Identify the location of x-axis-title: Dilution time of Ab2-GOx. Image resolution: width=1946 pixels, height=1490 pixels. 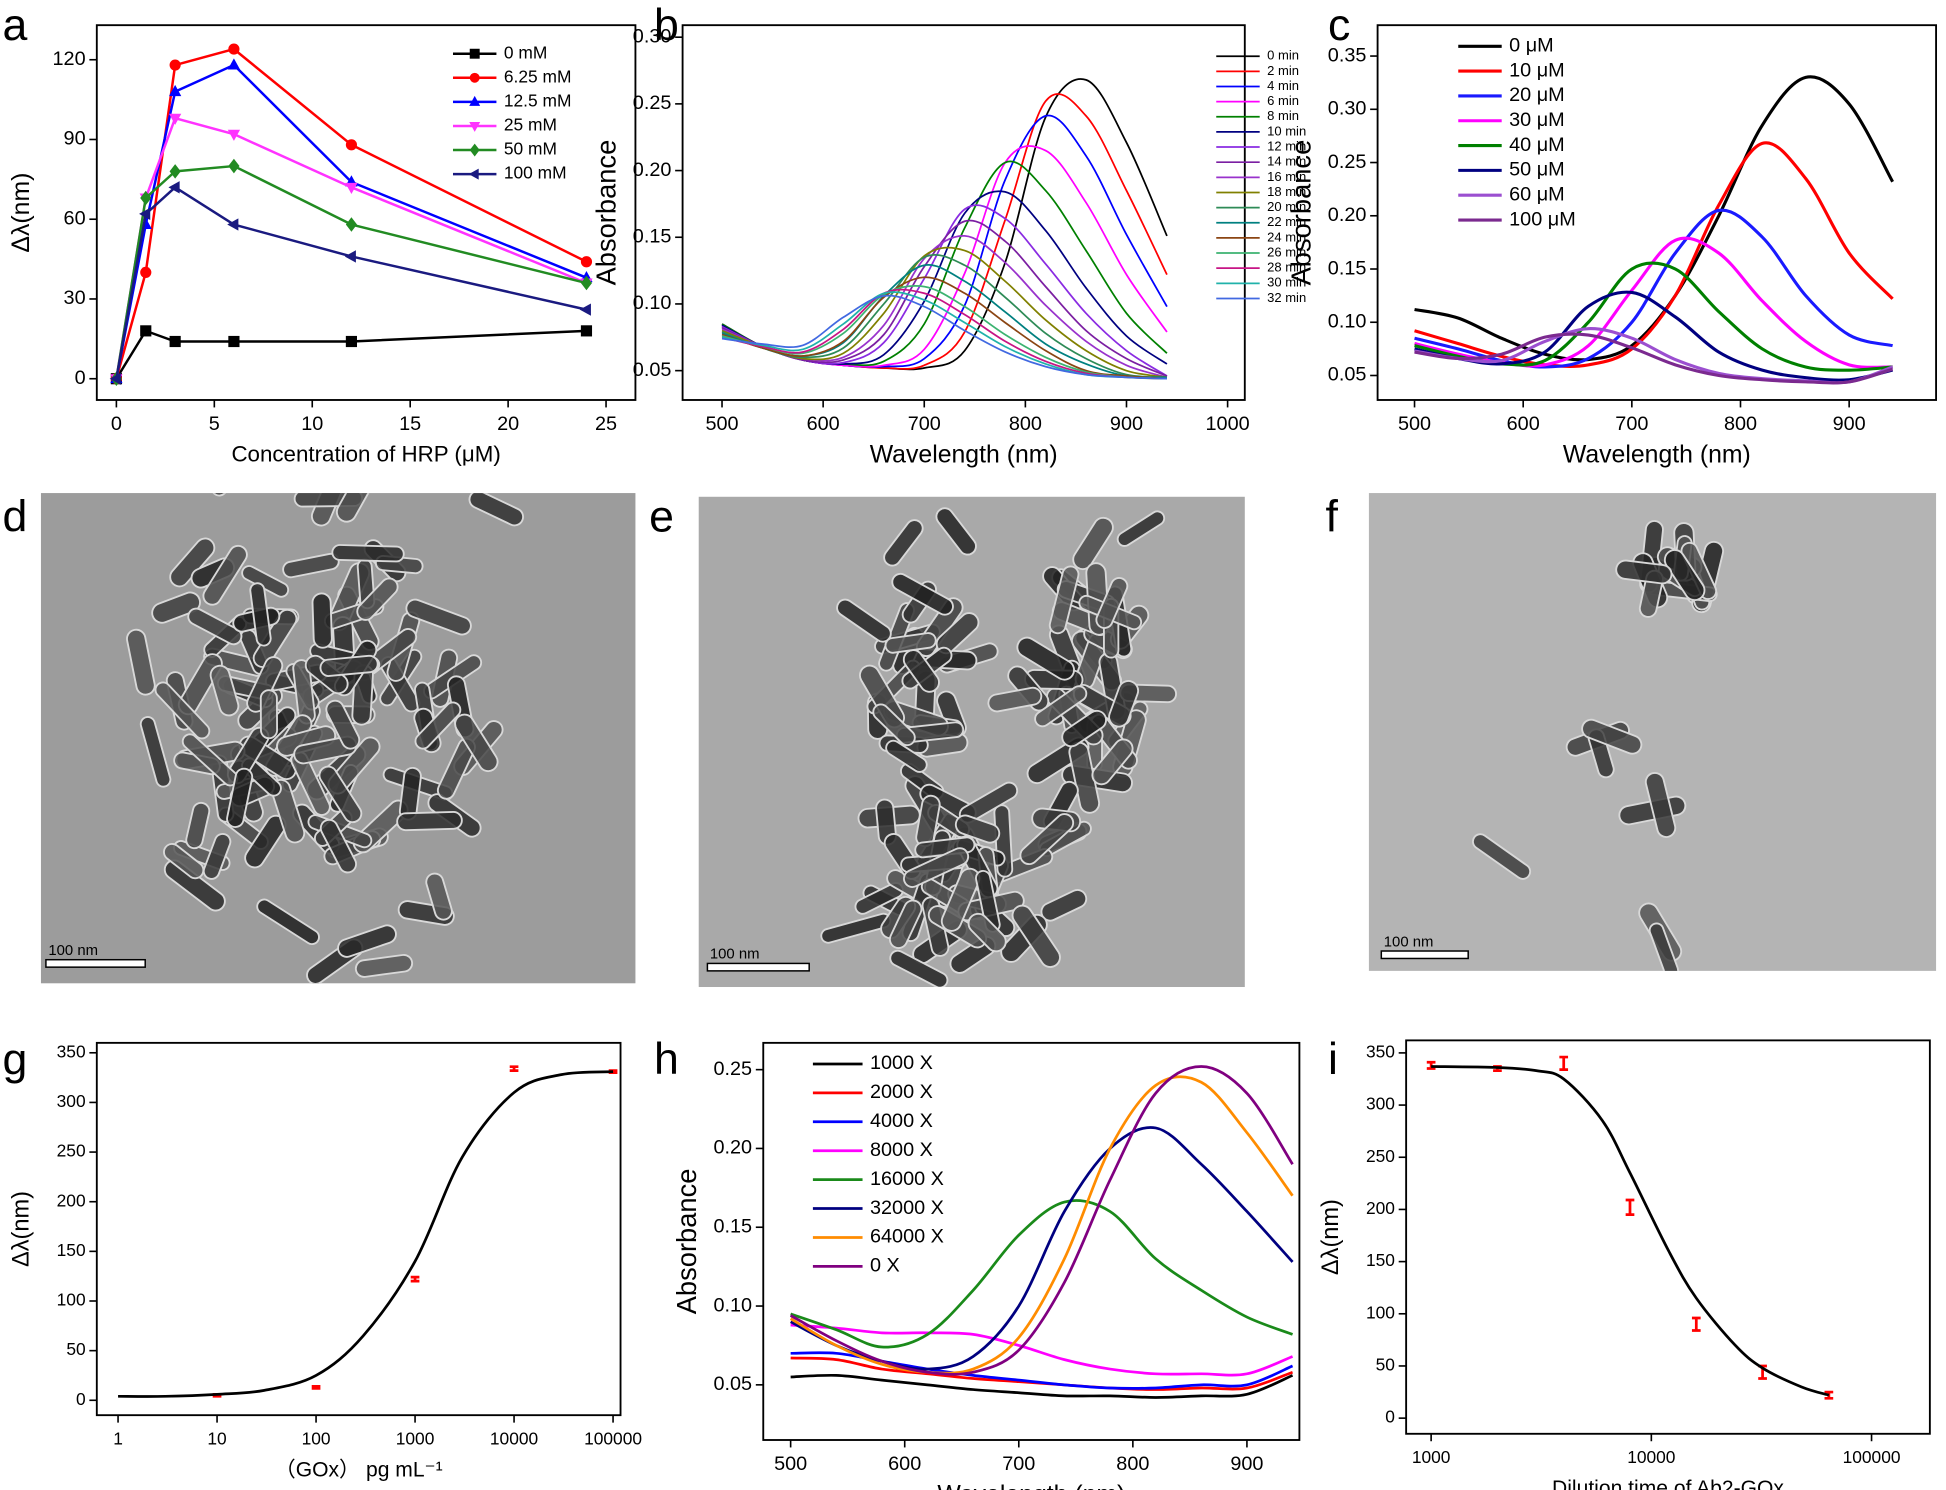
(1668, 1483).